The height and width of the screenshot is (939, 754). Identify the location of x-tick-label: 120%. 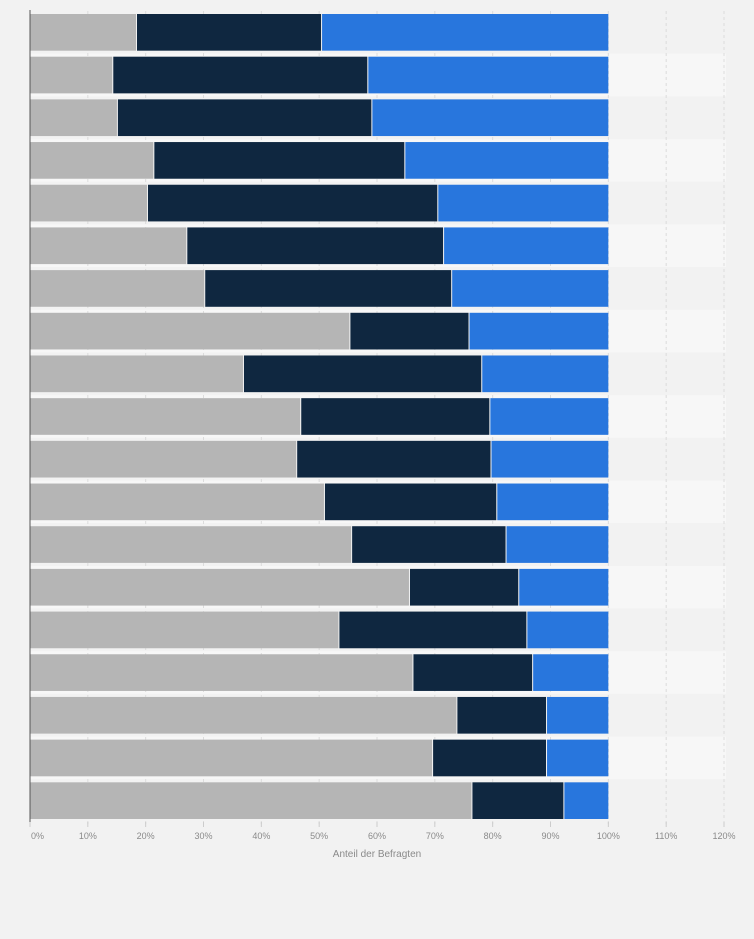
(723, 836).